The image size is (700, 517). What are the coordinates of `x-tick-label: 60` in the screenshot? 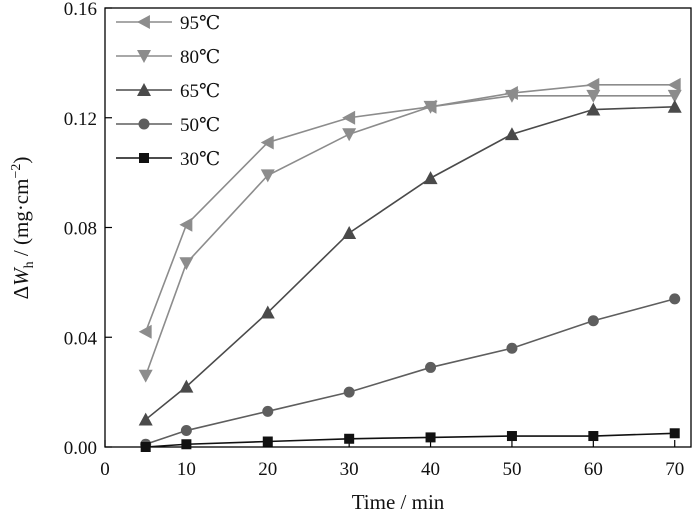 It's located at (593, 469).